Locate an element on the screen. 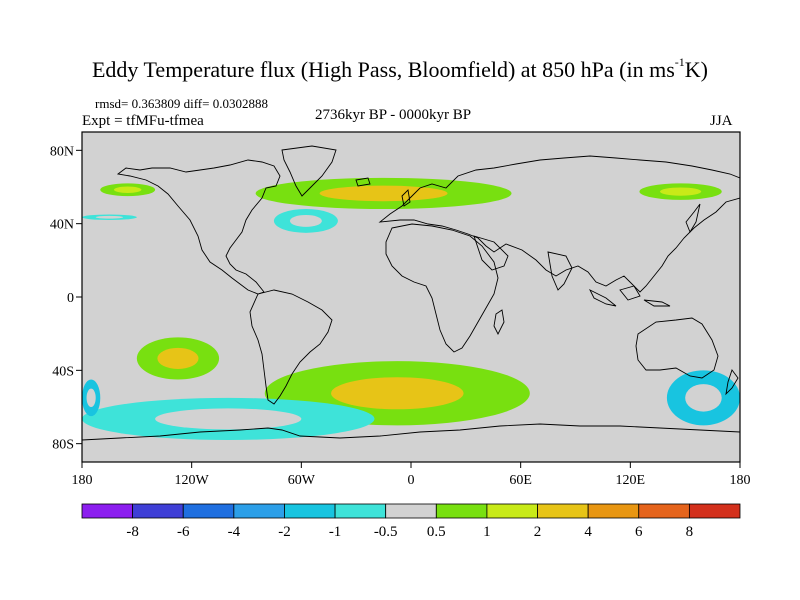 The width and height of the screenshot is (800, 600). colorbar-label: -2 is located at coordinates (284, 532).